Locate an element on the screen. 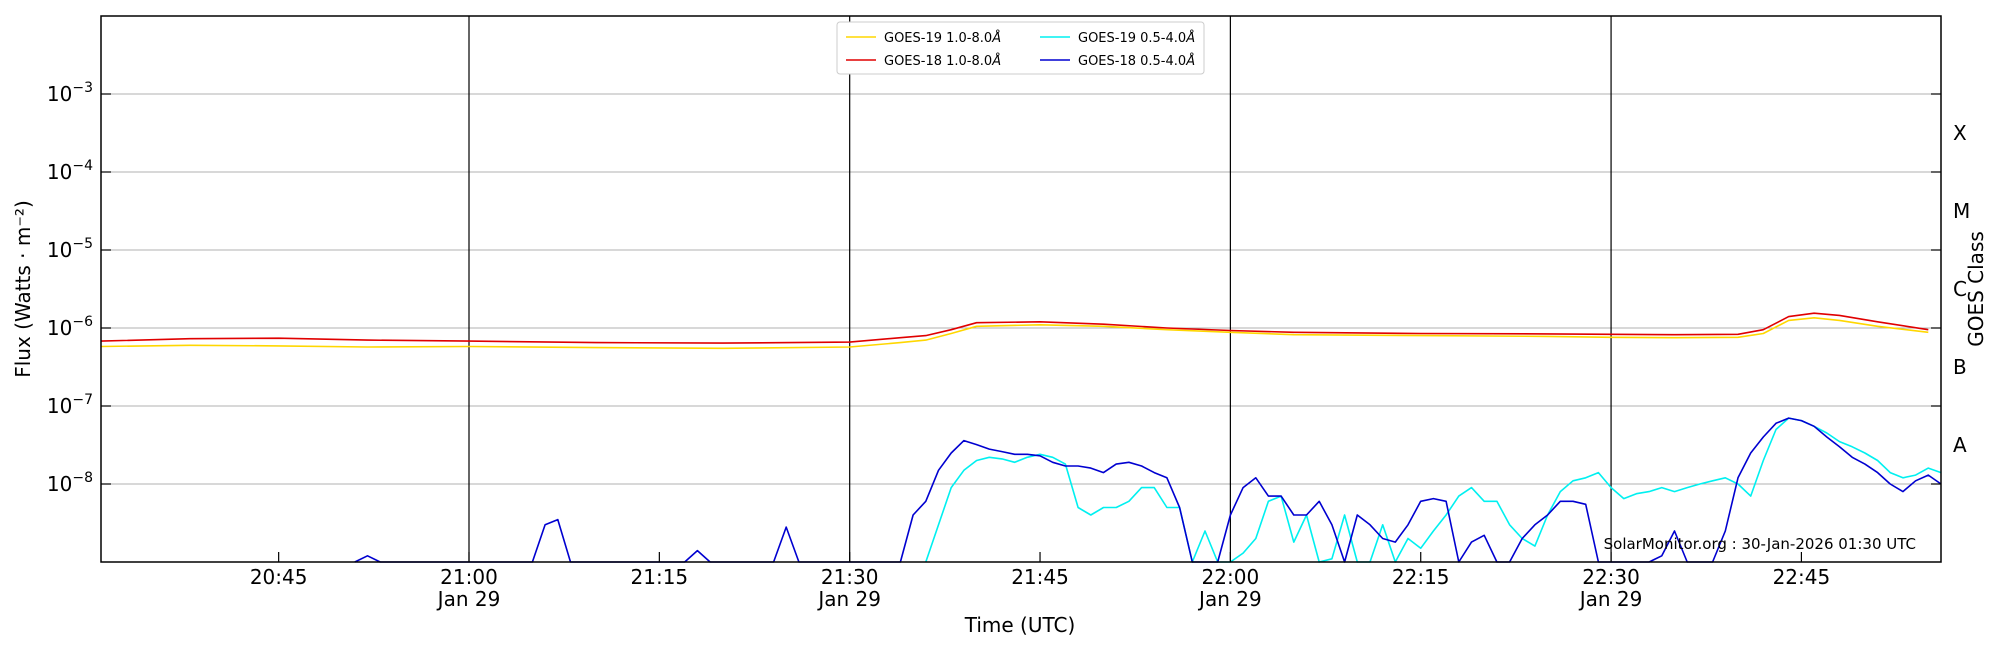 This screenshot has height=650, width=2000. goes-class-label: X is located at coordinates (1960, 133).